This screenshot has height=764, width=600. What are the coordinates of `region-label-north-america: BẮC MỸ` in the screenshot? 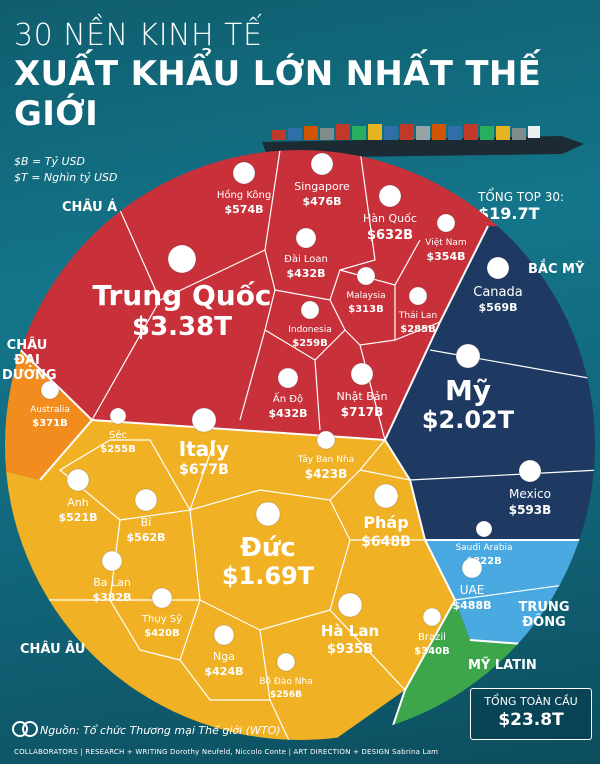 It's located at (556, 269).